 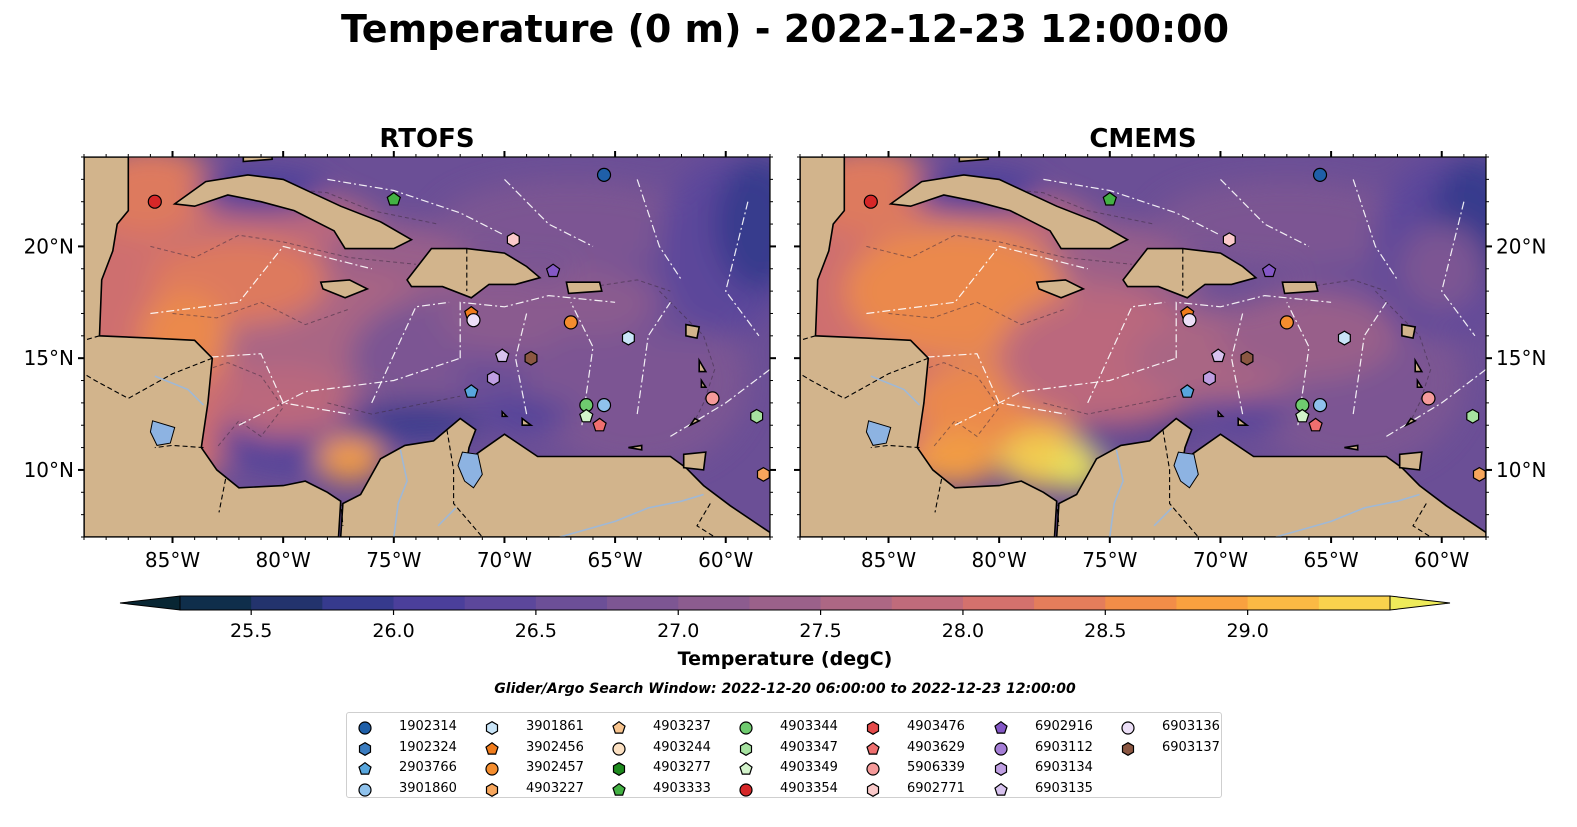 What do you see at coordinates (785, 29) in the screenshot?
I see `figure-title: Temperature (0 m) - 2022-12-23 12:00:00` at bounding box center [785, 29].